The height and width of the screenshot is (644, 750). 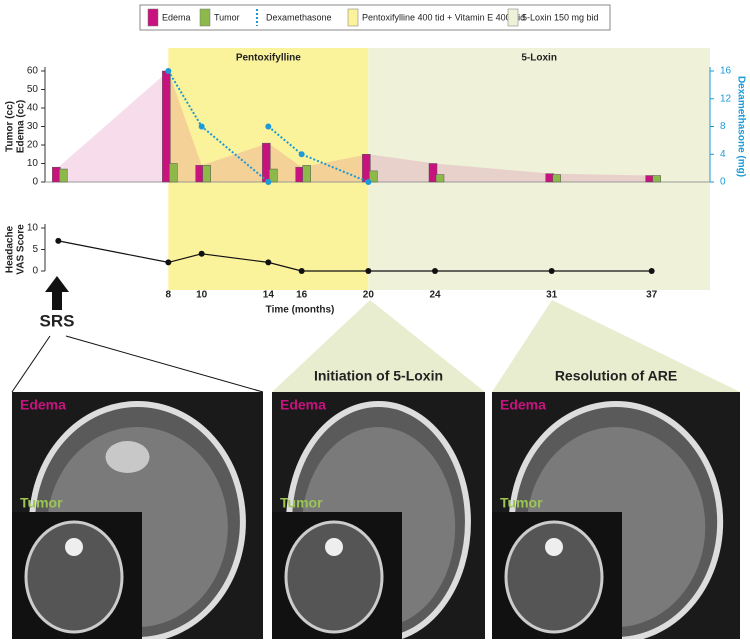 I want to click on y-tick-label: 5, so click(x=35, y=249).